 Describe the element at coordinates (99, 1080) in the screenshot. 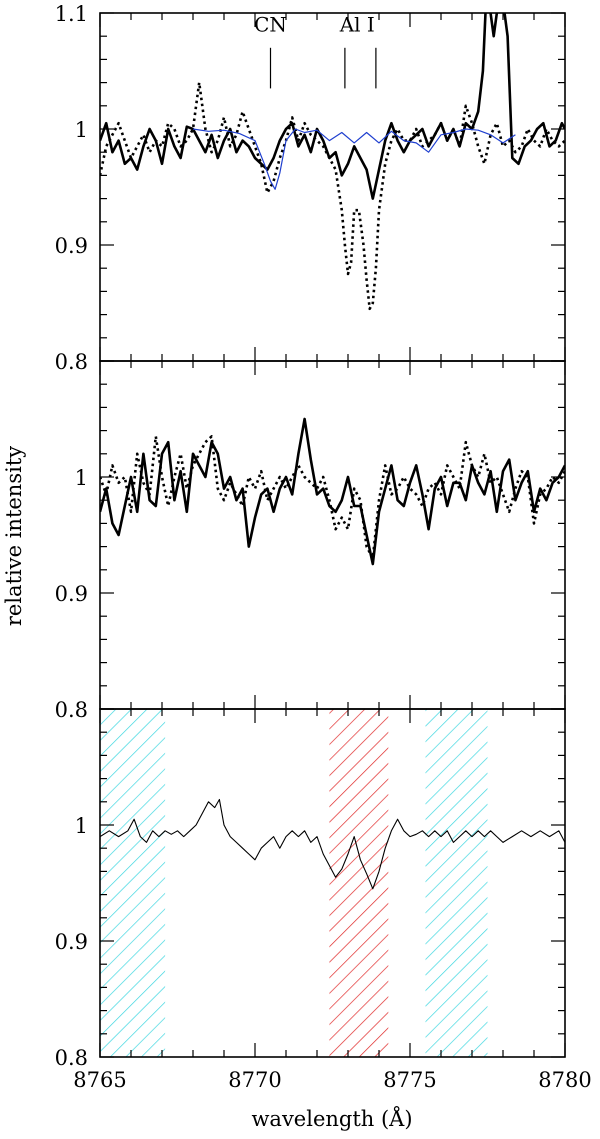

I see `xtick-label: 8765` at that location.